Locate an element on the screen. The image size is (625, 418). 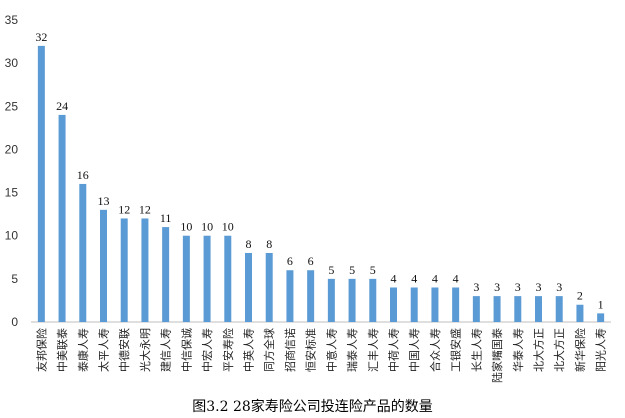
data-label: 1 is located at coordinates (601, 304).